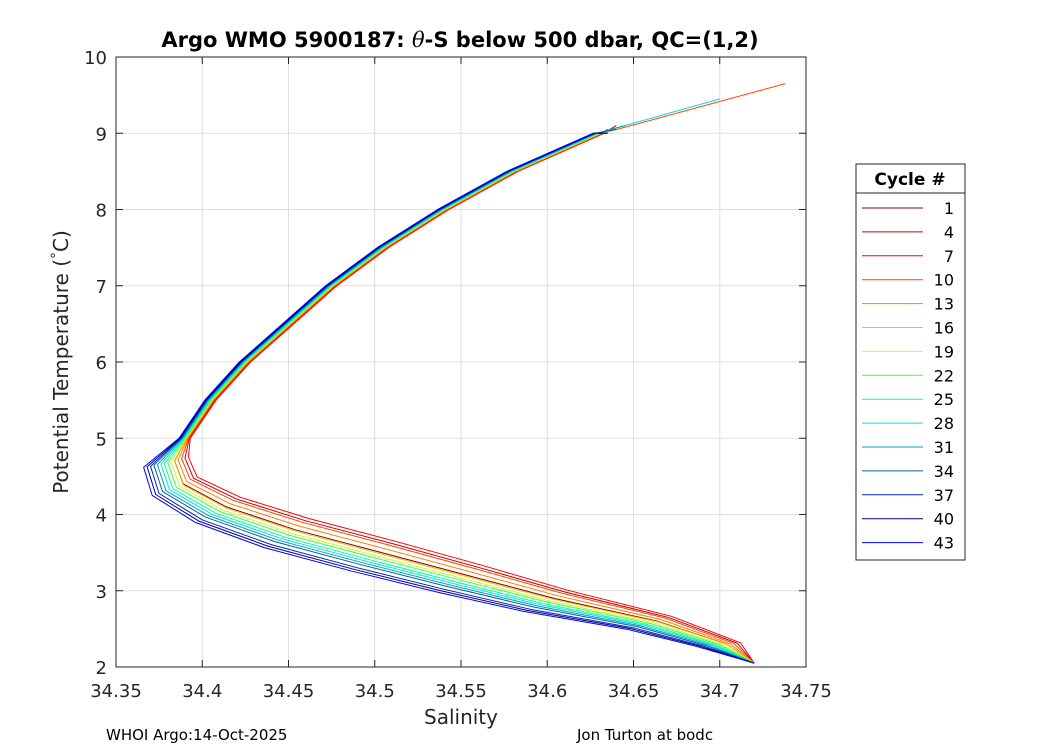 The height and width of the screenshot is (750, 1050). Describe the element at coordinates (101, 211) in the screenshot. I see `y-tick-label: 8` at that location.